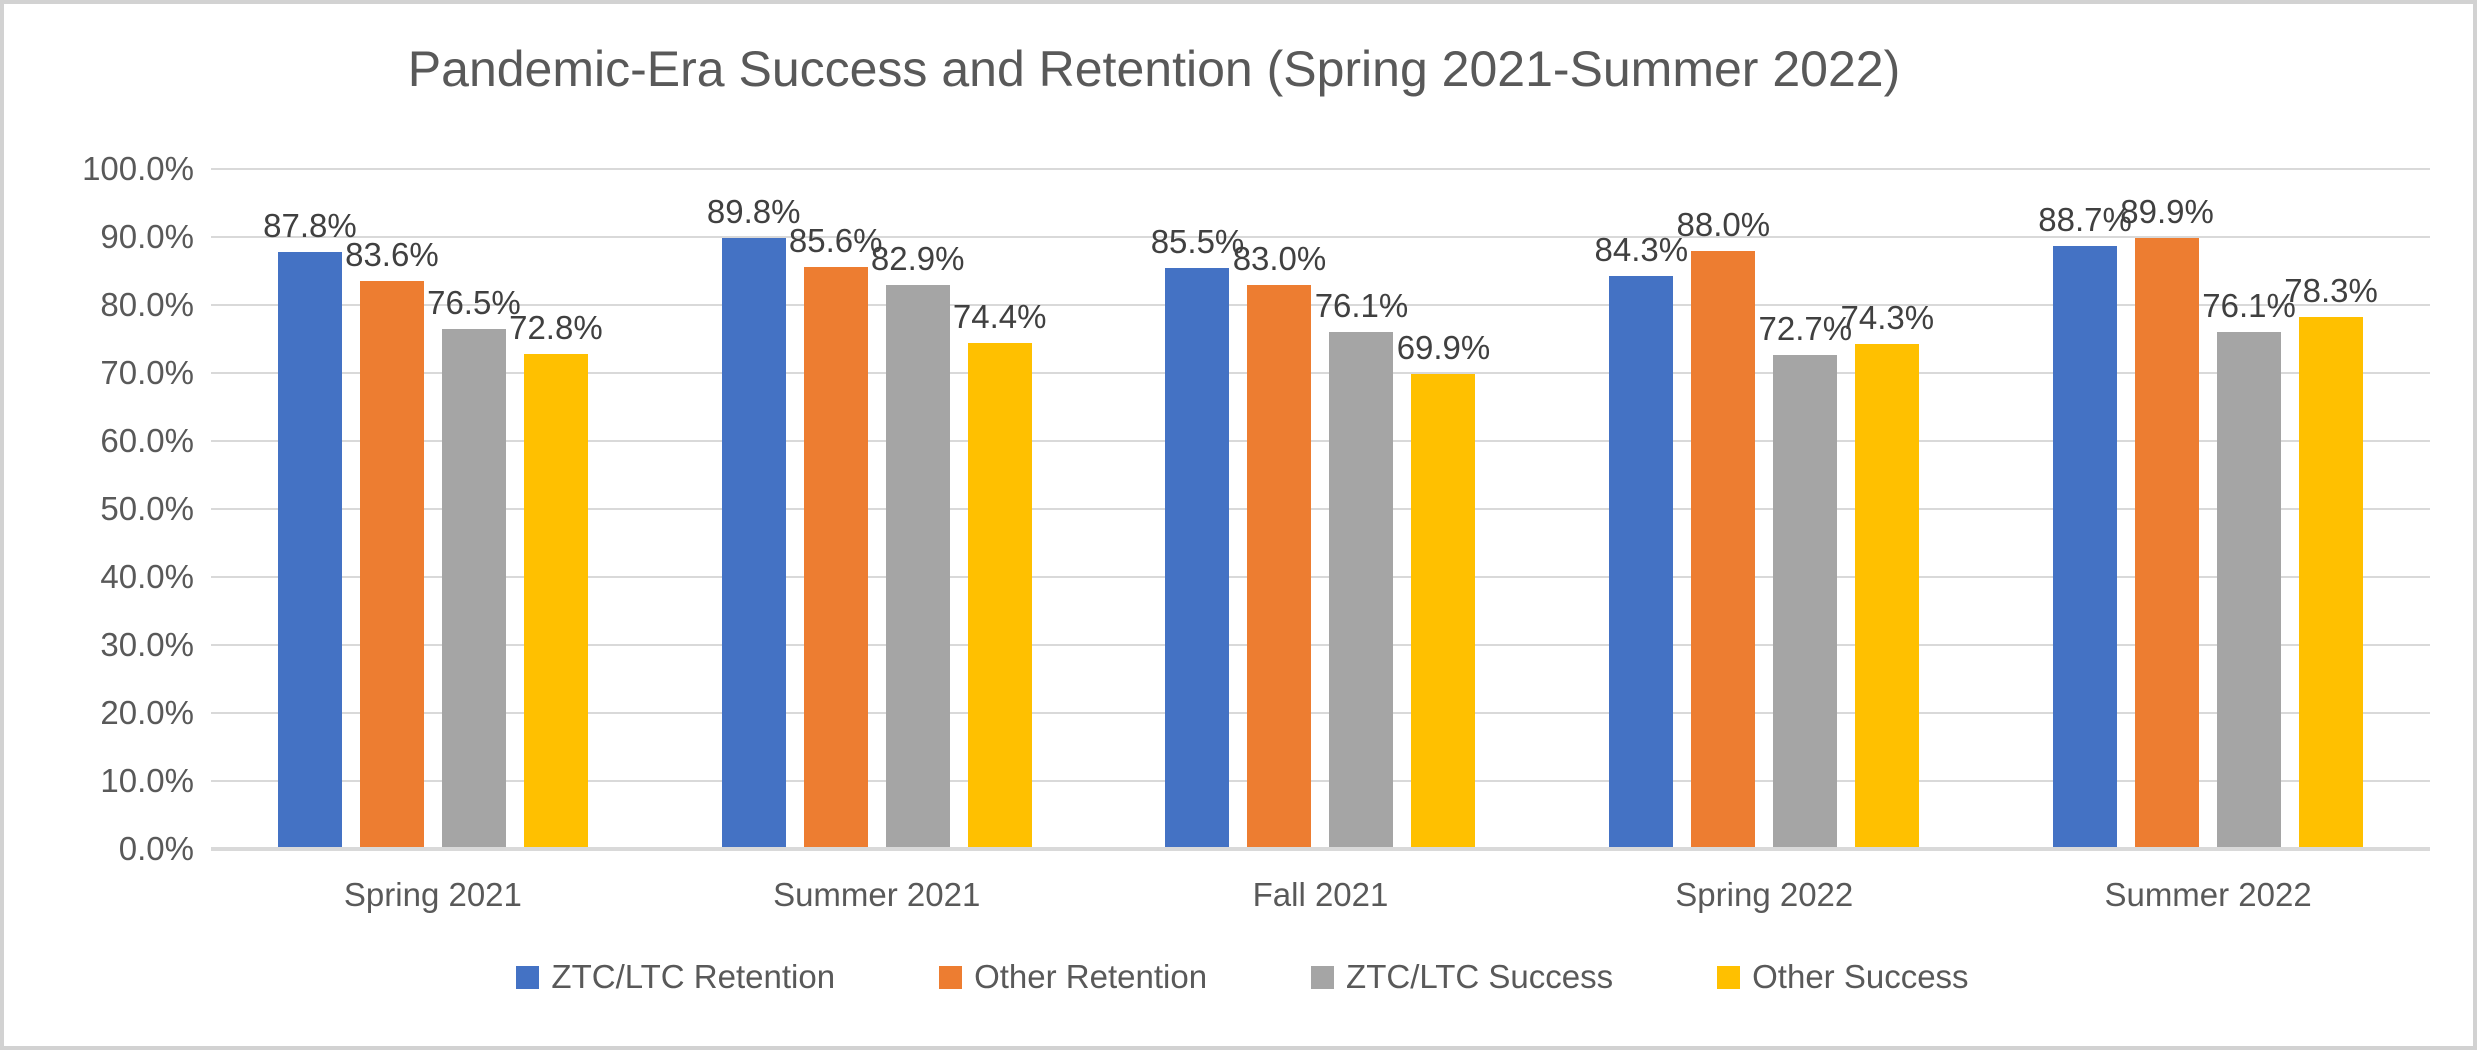 The image size is (2477, 1050). Describe the element at coordinates (473, 588) in the screenshot. I see `bar-ztc-ltc-success-spring-2021` at that location.